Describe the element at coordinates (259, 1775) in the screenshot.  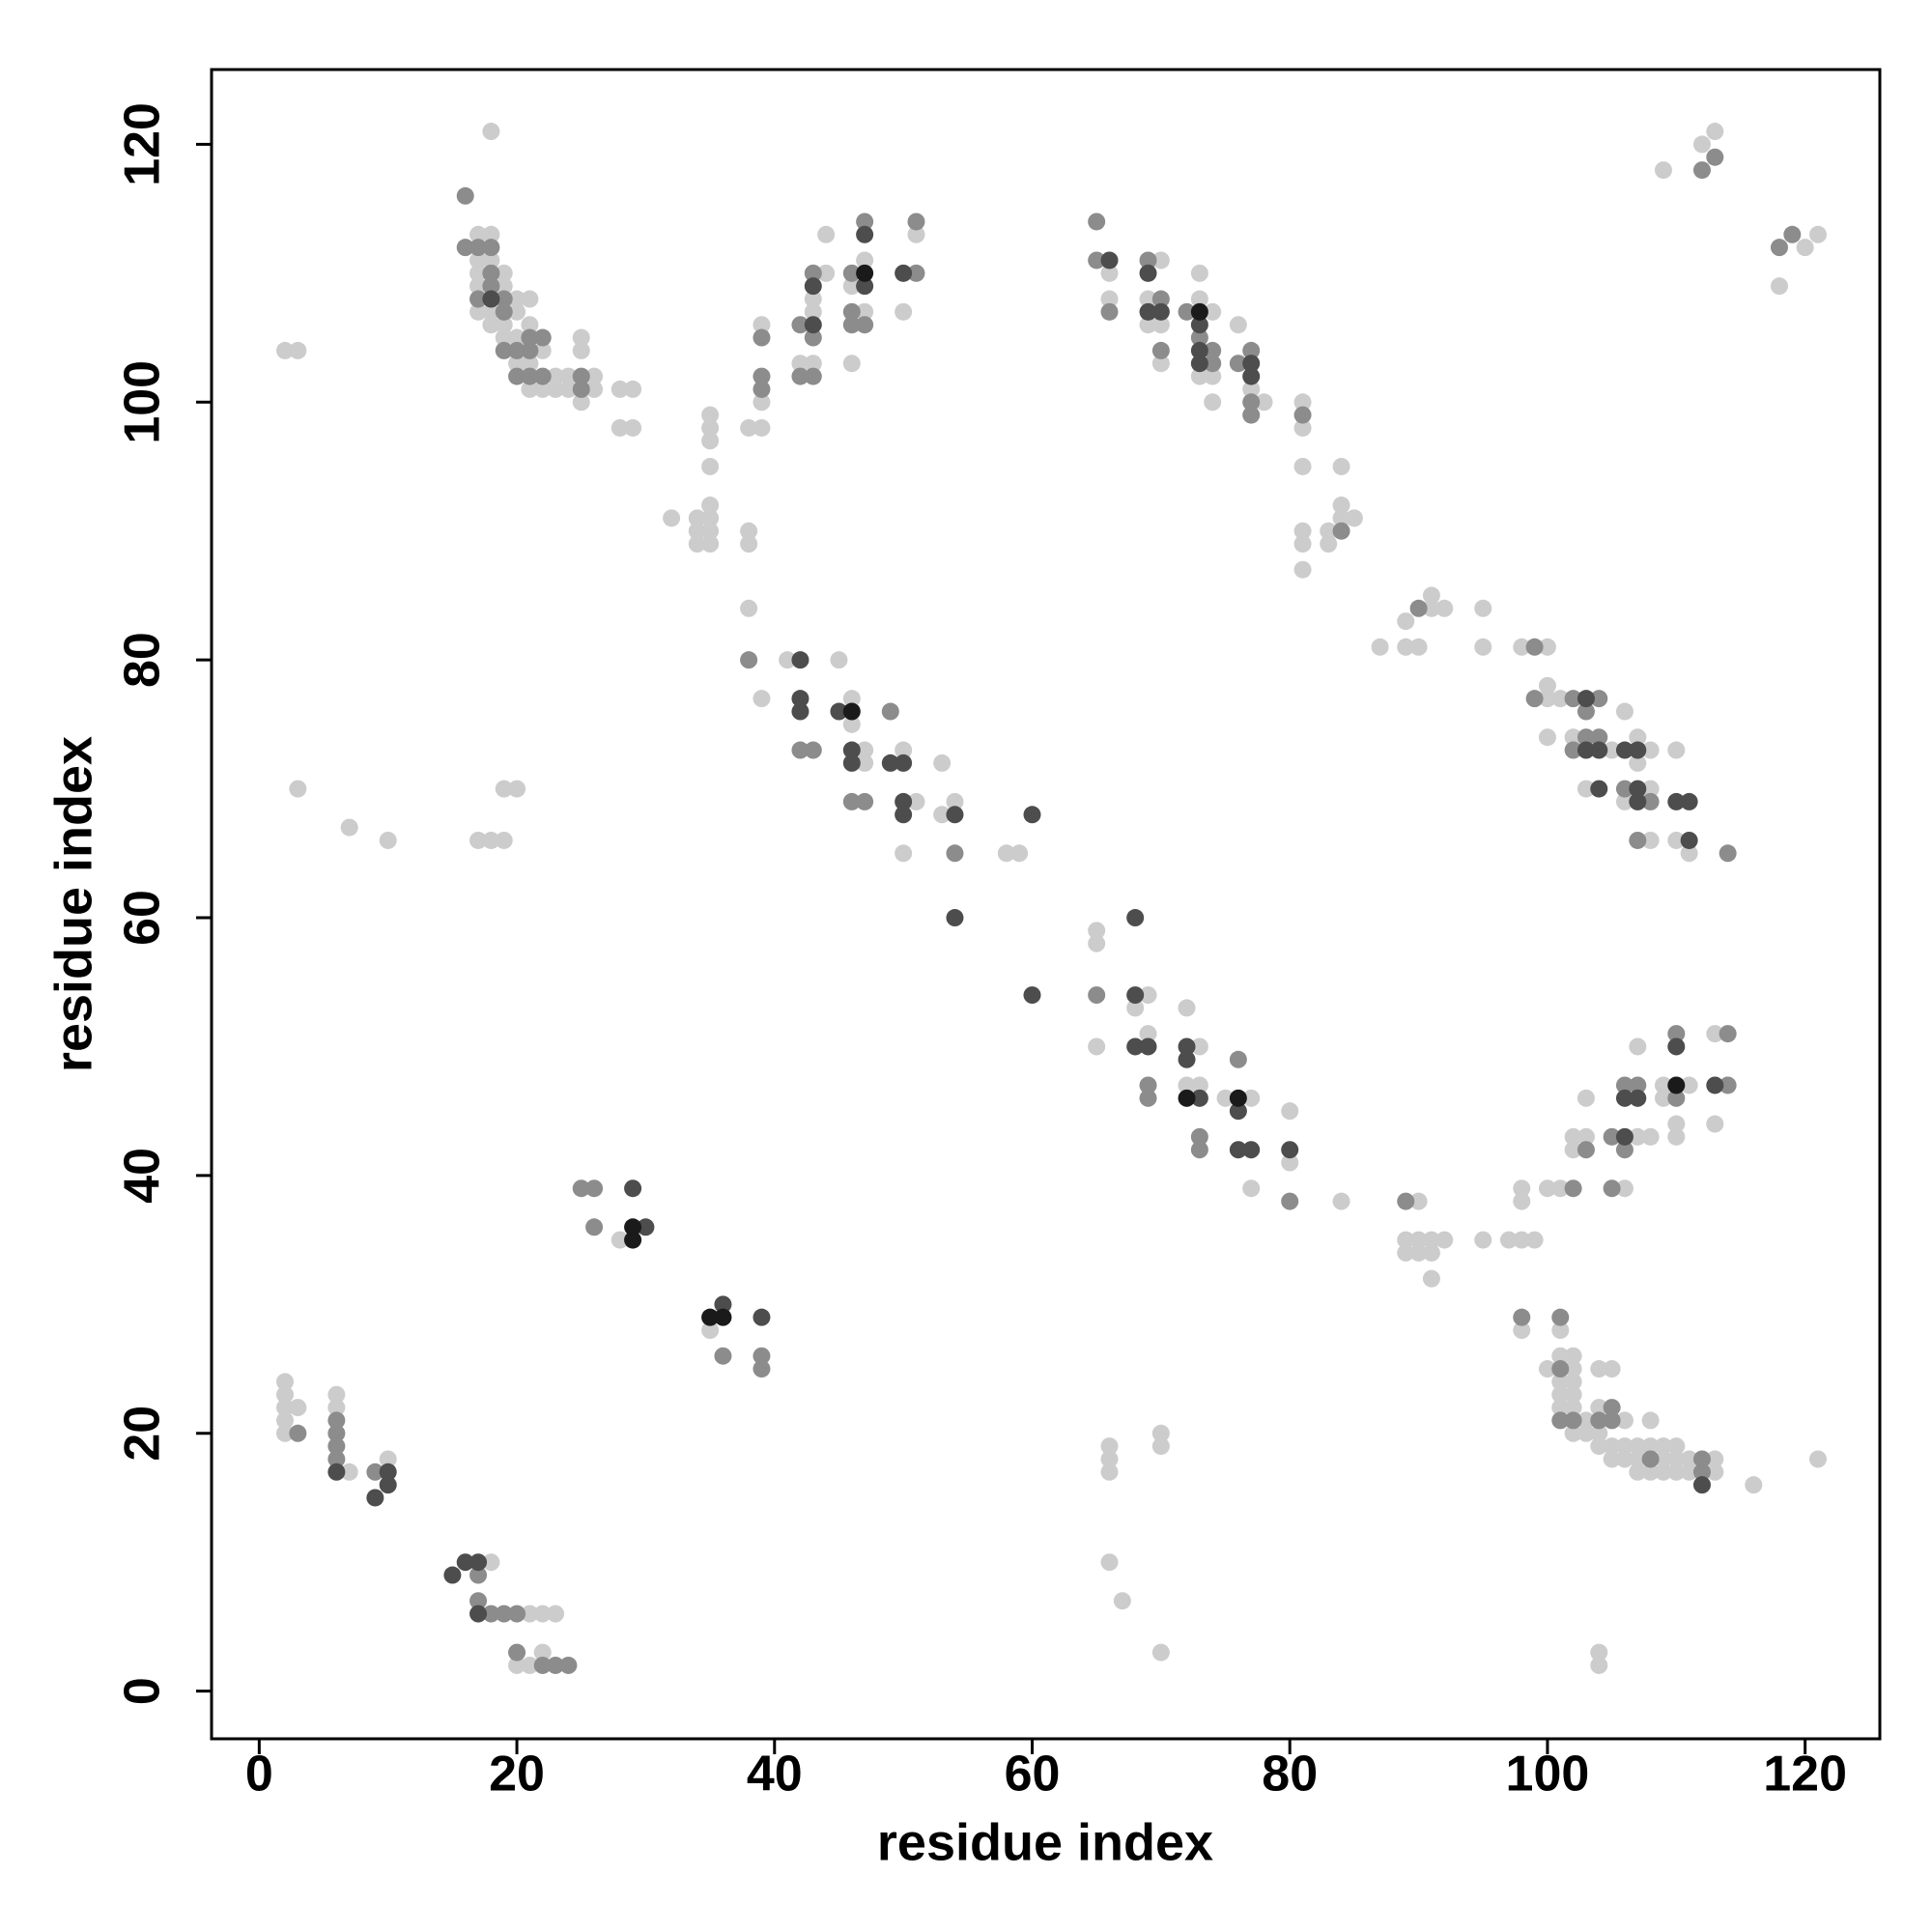
I see `x-tick-label: 0` at that location.